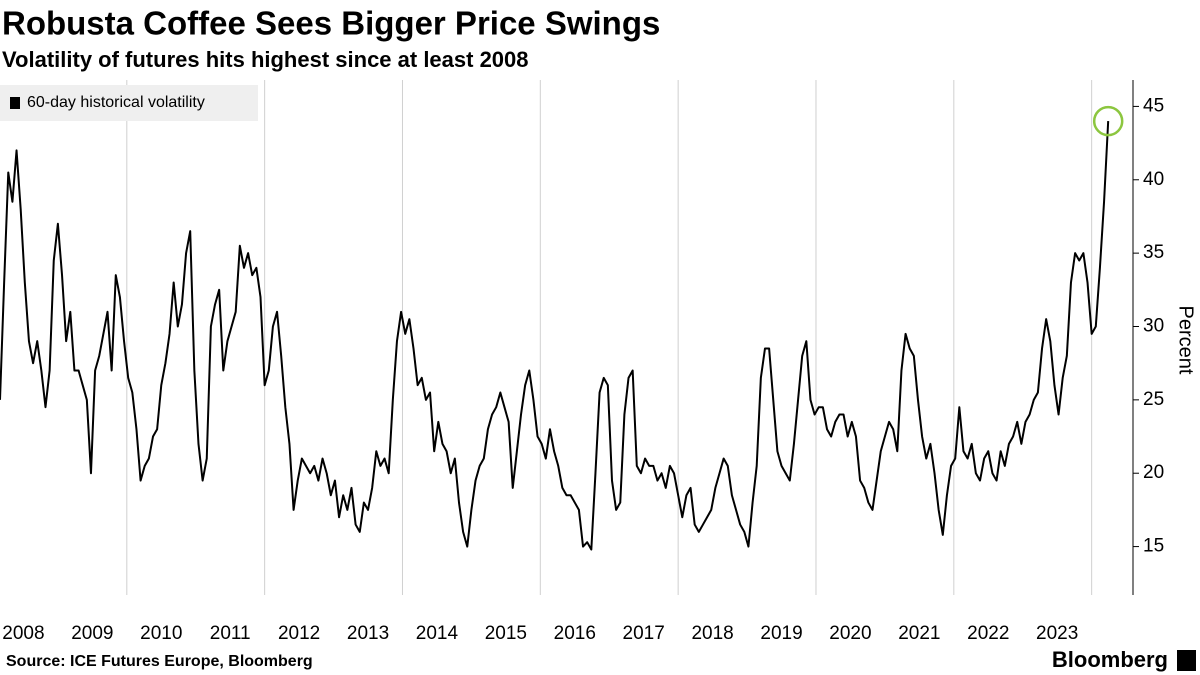  What do you see at coordinates (506, 633) in the screenshot?
I see `x-tick-label: 2015` at bounding box center [506, 633].